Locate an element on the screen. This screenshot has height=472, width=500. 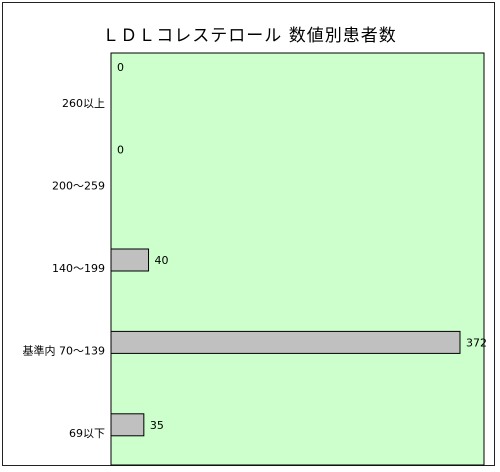
category-label: 基準内 70～139 is located at coordinates (64, 350).